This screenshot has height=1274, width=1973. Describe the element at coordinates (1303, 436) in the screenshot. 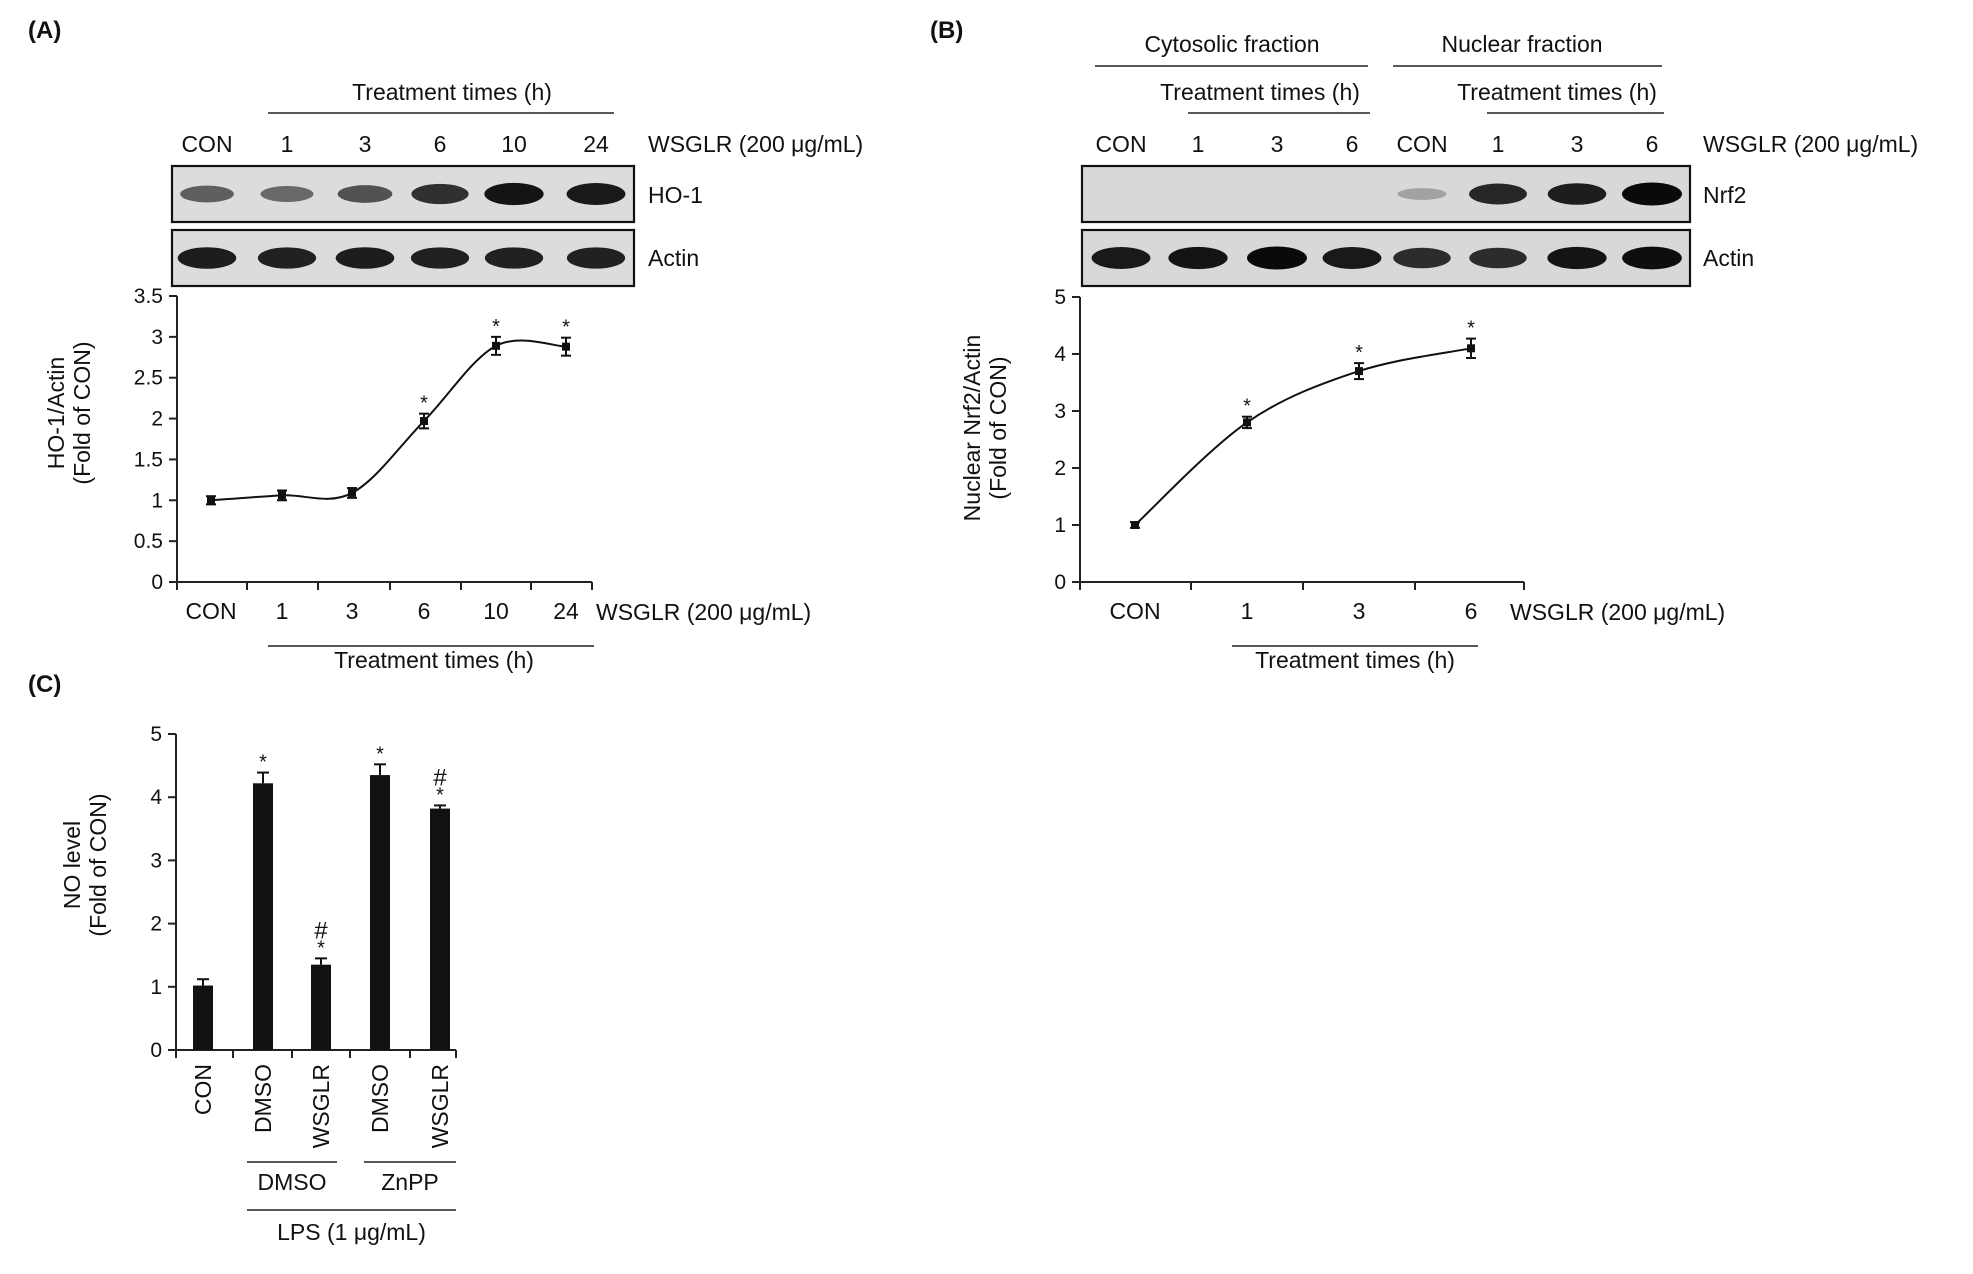

I see `panel-b-series-line` at that location.